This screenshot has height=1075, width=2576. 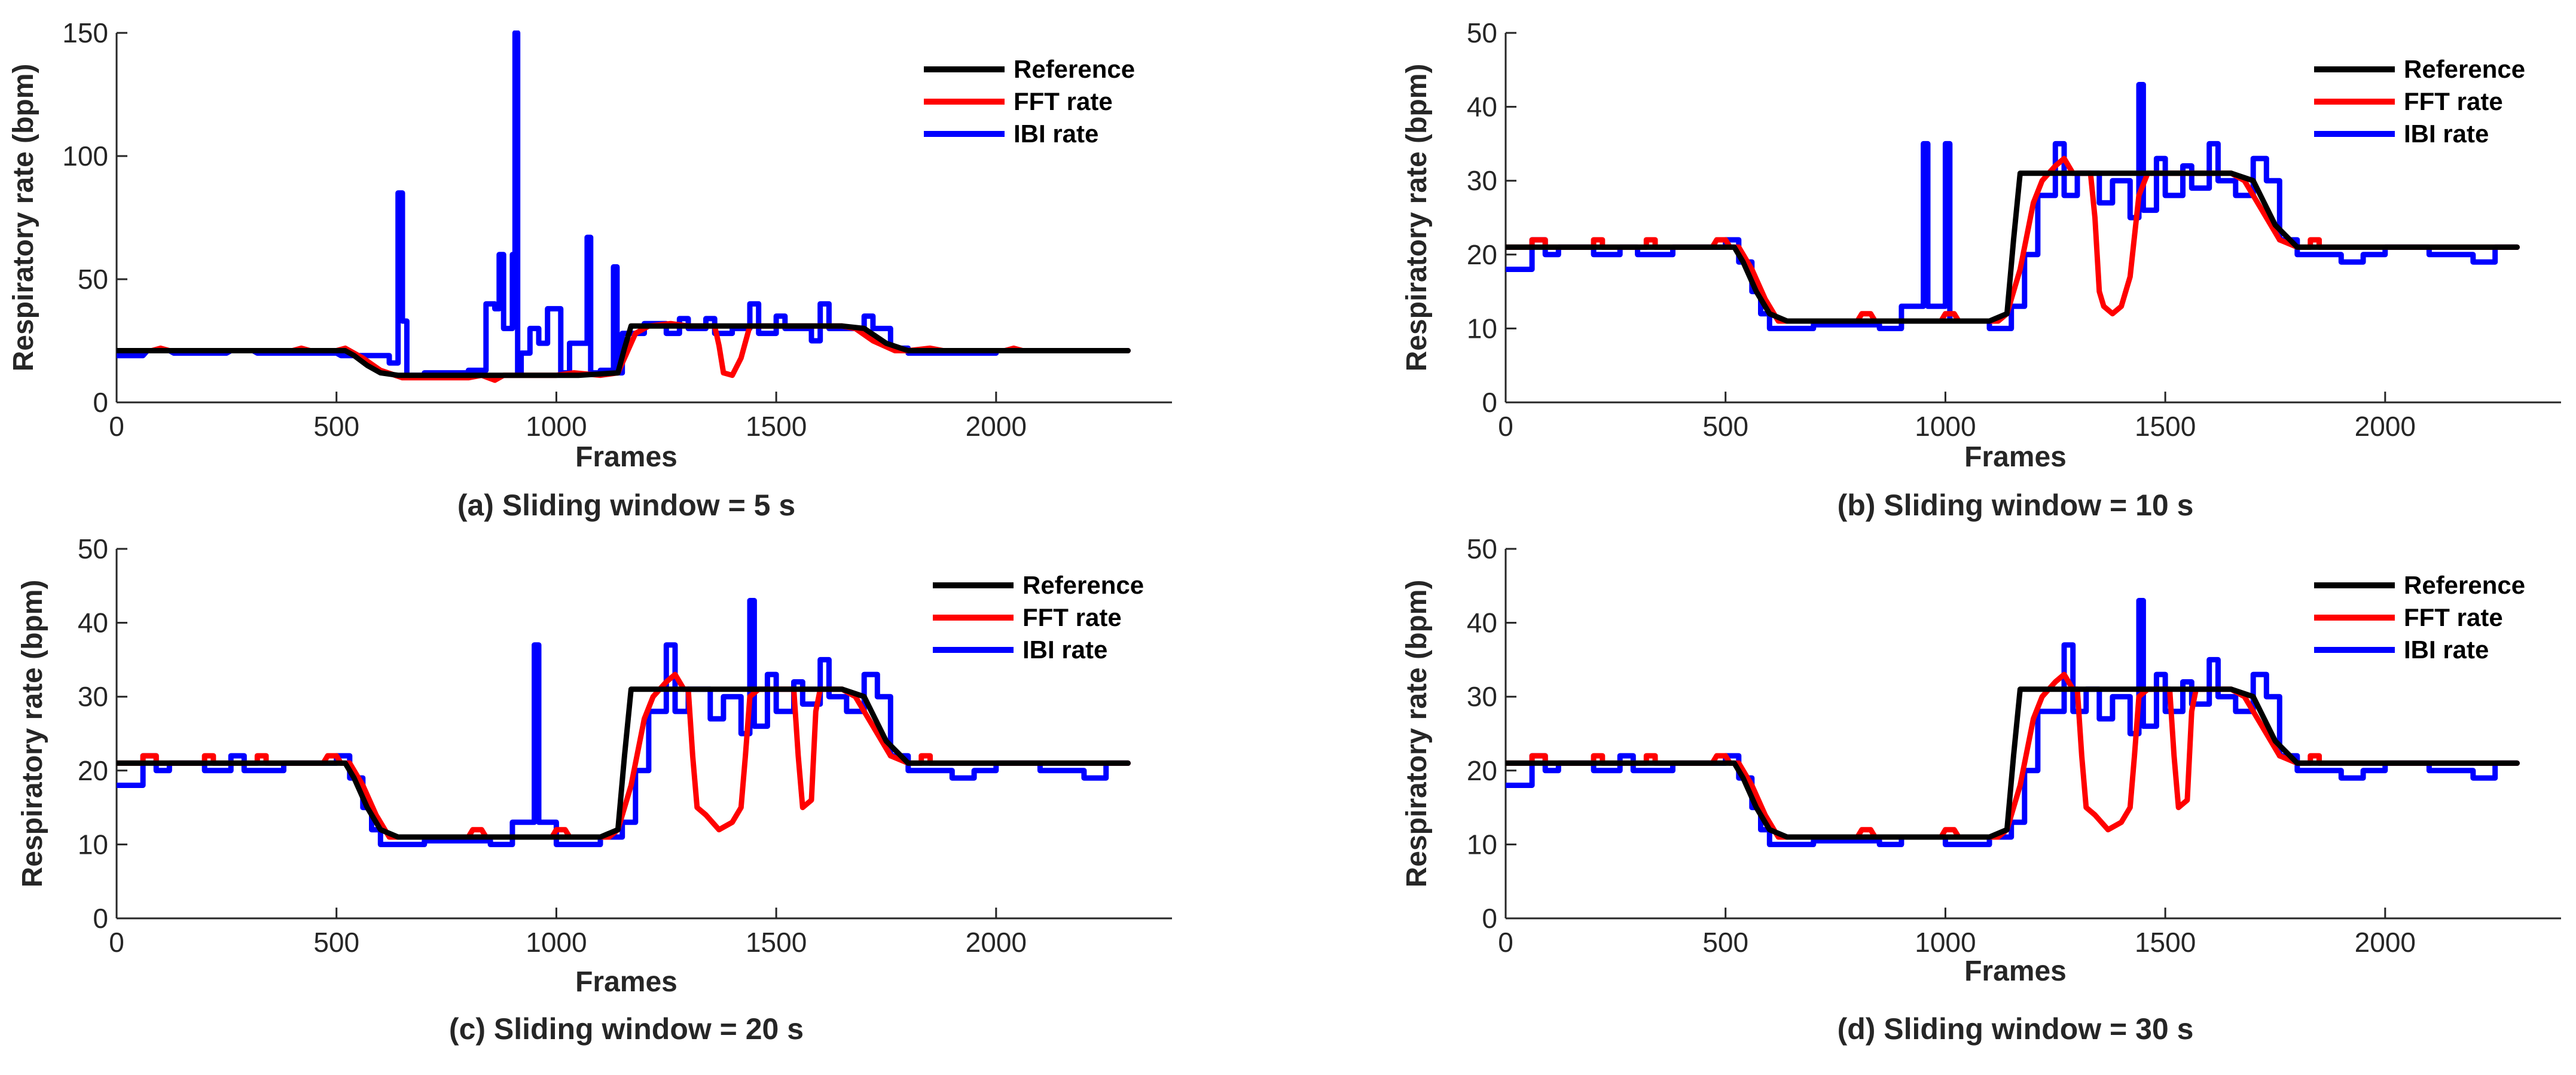 I want to click on y-tick-label: 100, so click(x=85, y=156).